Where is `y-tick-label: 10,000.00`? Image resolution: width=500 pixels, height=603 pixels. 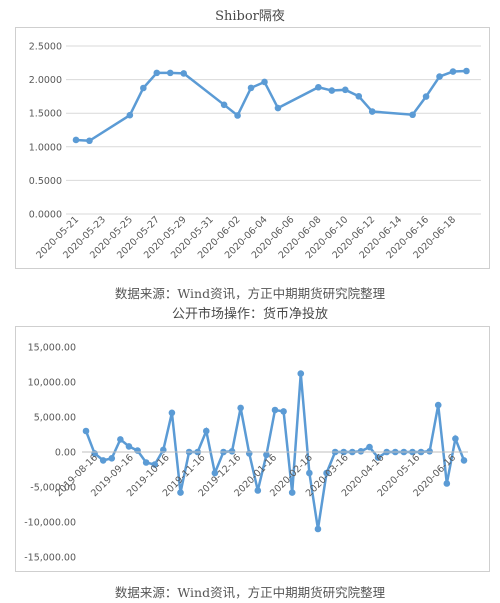 y-tick-label: 10,000.00 is located at coordinates (52, 383).